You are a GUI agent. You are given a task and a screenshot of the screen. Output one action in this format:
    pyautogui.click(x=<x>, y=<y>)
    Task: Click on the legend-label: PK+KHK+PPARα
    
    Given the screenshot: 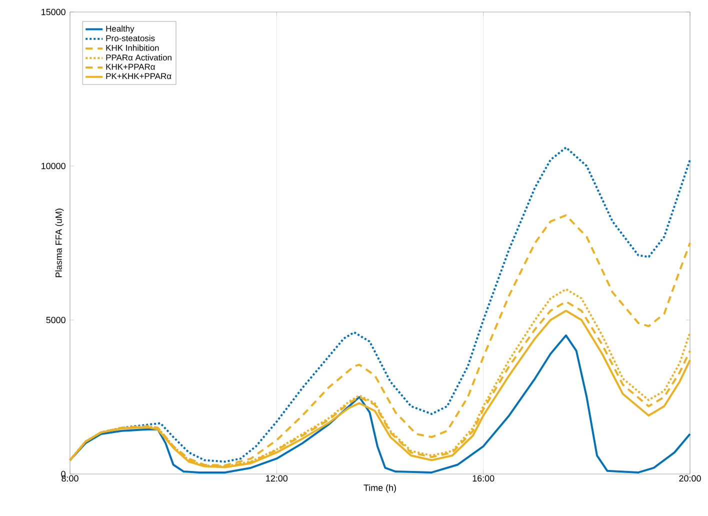 What is the action you would take?
    pyautogui.click(x=139, y=76)
    